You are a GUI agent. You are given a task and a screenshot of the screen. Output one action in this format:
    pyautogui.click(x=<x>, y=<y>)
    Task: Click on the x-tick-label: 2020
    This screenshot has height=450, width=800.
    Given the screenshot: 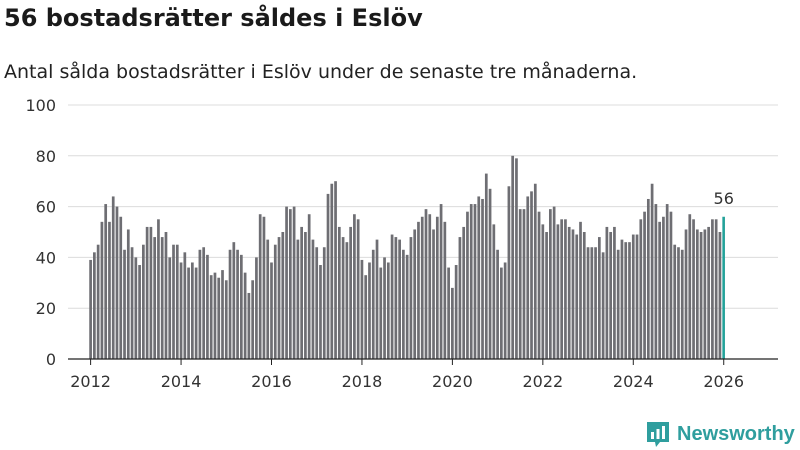 What is the action you would take?
    pyautogui.click(x=452, y=381)
    